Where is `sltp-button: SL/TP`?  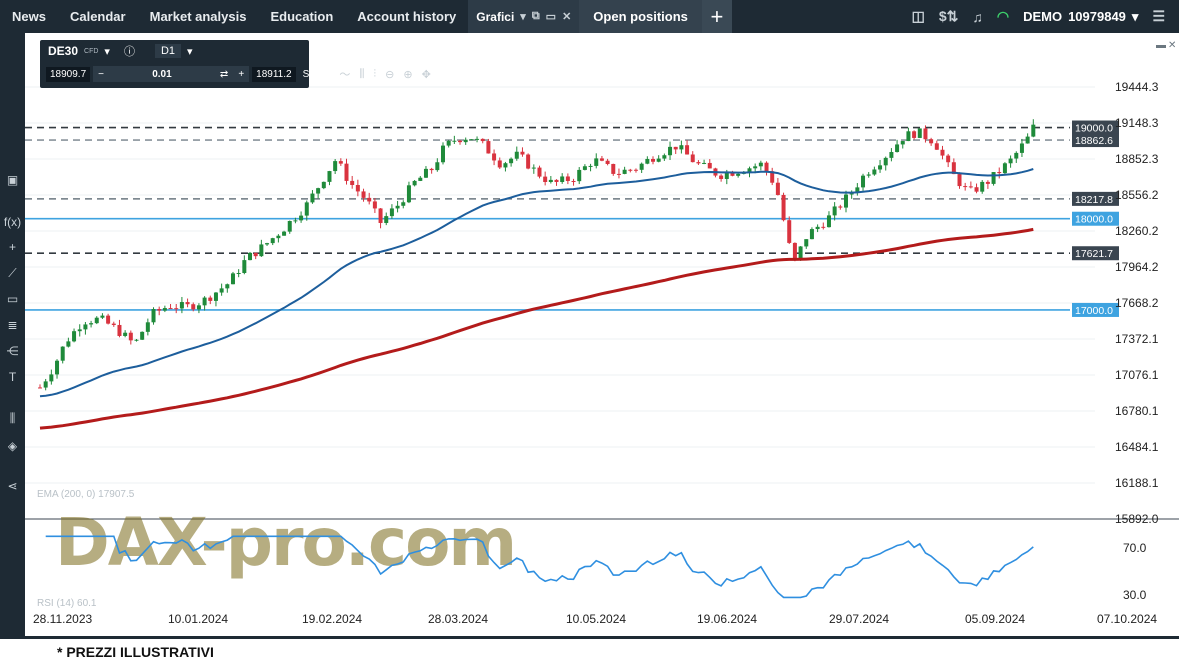
sltp-button: SL/TP is located at coordinates (316, 74).